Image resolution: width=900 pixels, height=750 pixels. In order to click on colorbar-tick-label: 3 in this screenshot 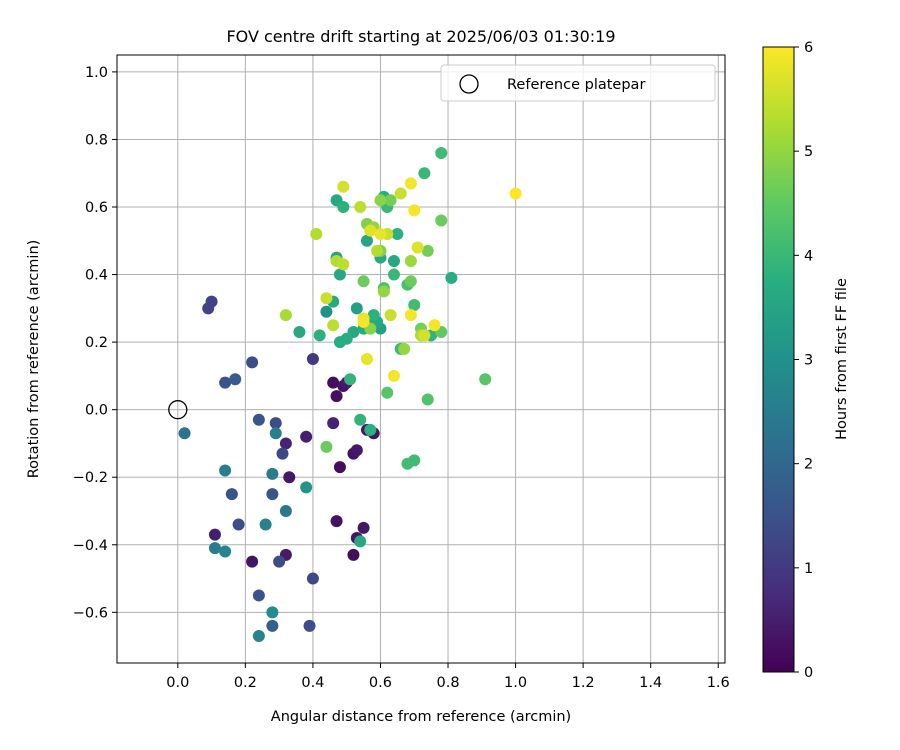, I will do `click(808, 361)`.